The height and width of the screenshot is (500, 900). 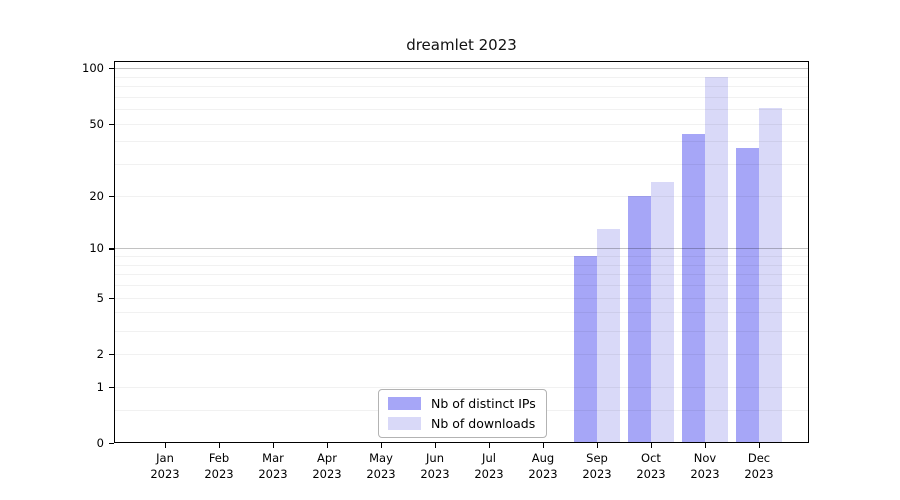 I want to click on x-tick-label: Feb 2023, so click(x=219, y=466).